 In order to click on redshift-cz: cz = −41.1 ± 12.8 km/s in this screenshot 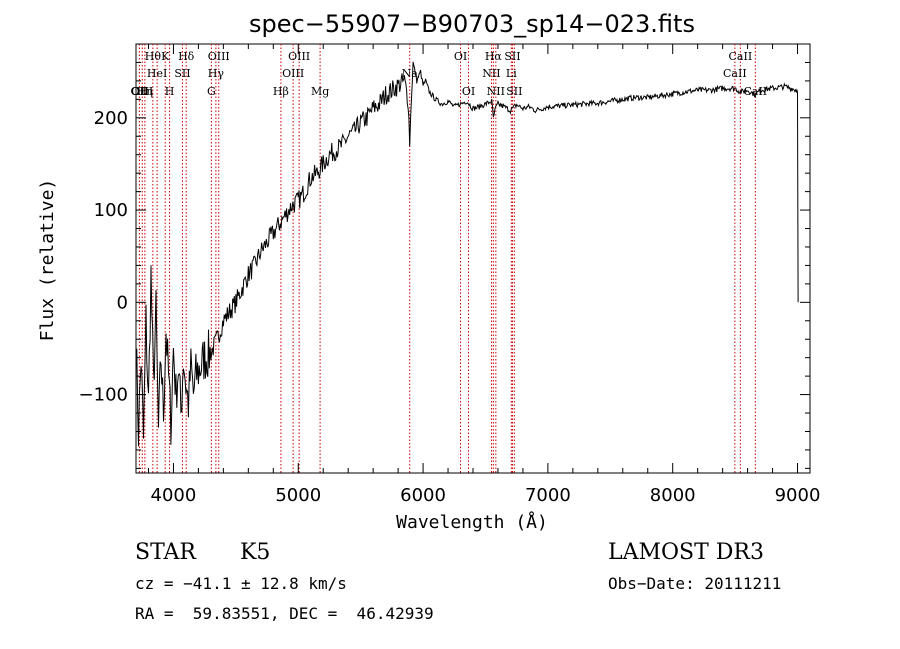, I will do `click(241, 583)`.